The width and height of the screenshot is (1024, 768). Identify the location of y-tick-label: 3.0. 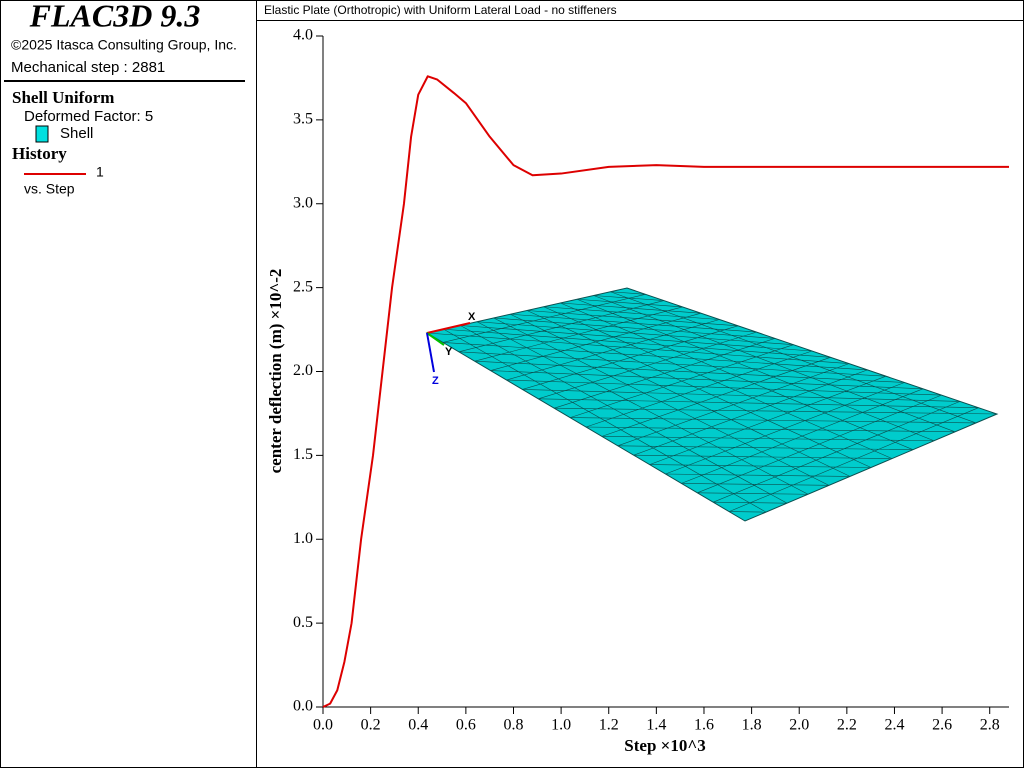
(303, 202).